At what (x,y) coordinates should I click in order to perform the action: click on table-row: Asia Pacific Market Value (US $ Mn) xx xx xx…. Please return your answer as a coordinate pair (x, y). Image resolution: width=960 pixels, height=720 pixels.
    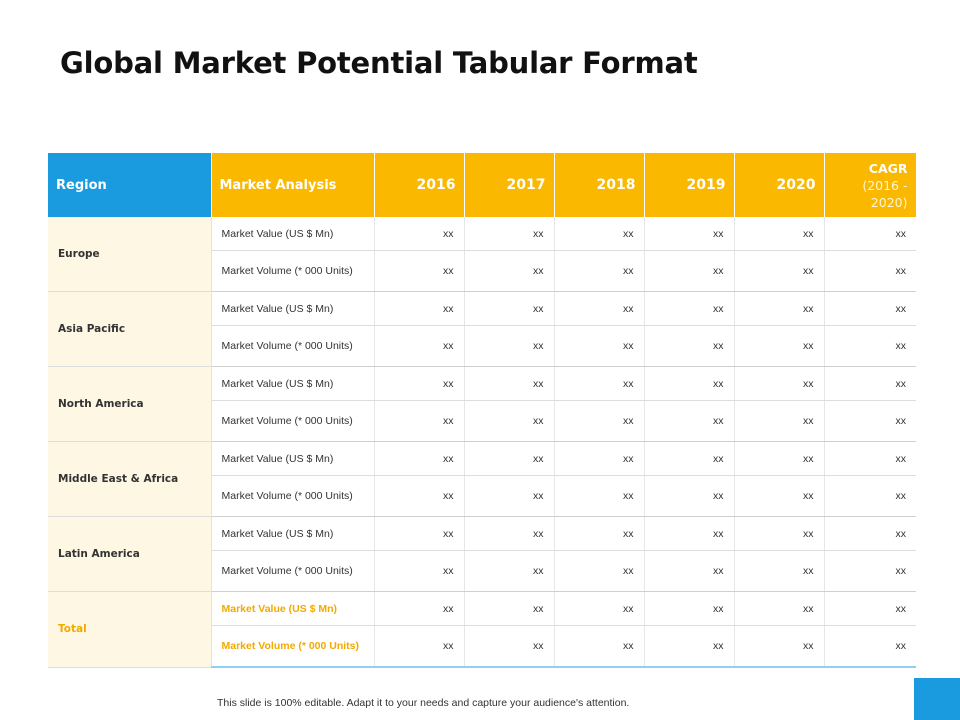
    Looking at the image, I should click on (482, 329).